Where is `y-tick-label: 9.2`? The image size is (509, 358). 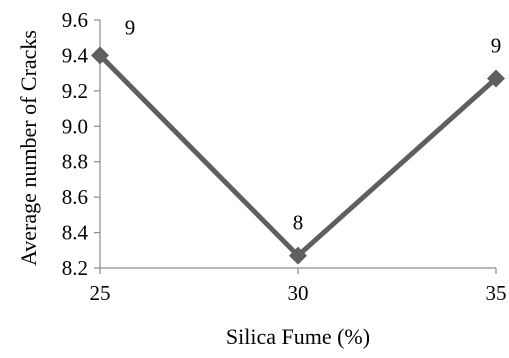
y-tick-label: 9.2 is located at coordinates (75, 91).